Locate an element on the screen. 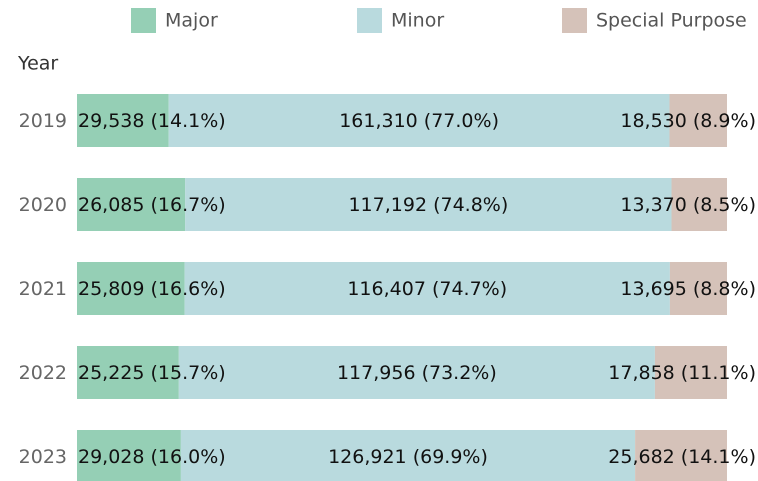  value-label: 18,530 (8.9%) is located at coordinates (688, 121).